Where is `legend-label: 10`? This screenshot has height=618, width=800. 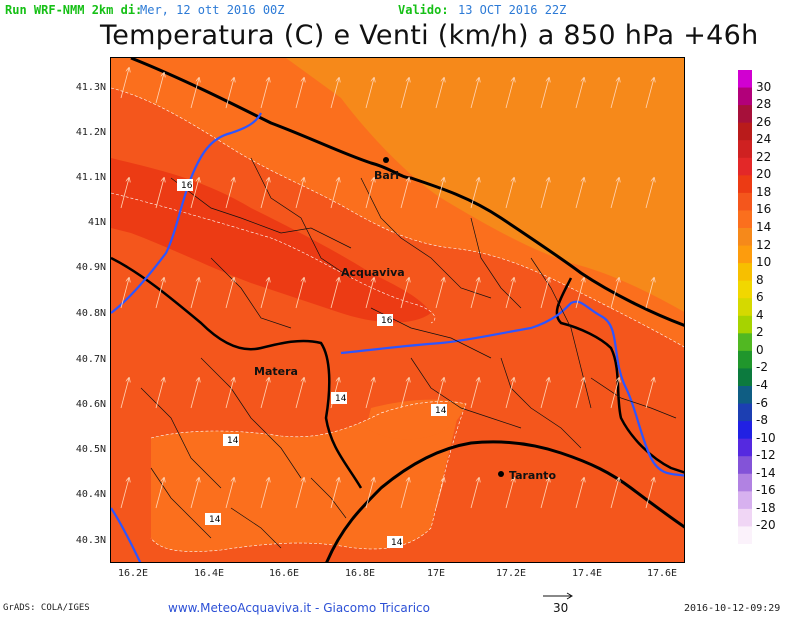 legend-label: 10 is located at coordinates (764, 262).